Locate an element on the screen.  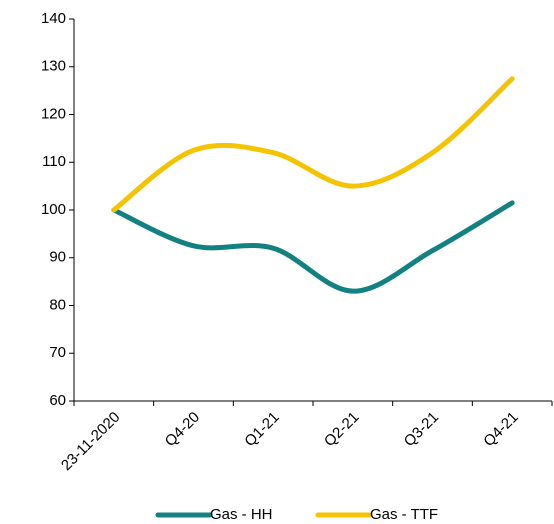
y-tick-label: 140 is located at coordinates (53, 18).